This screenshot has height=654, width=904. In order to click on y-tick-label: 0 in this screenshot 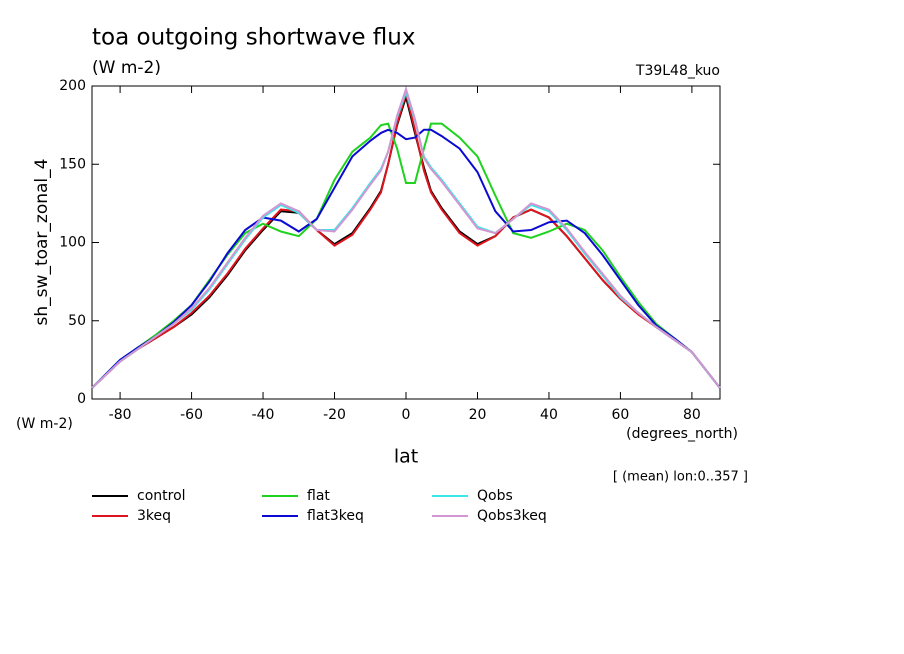, I will do `click(81, 399)`.